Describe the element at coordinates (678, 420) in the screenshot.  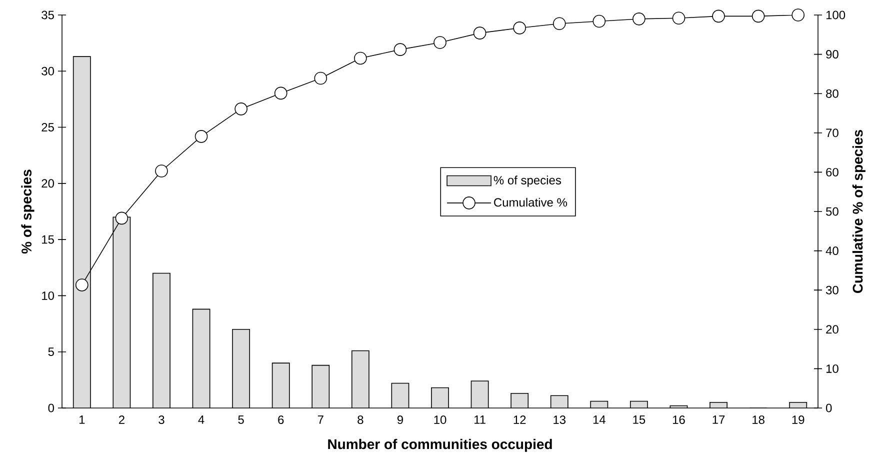
I see `x-tick-label: 16` at that location.